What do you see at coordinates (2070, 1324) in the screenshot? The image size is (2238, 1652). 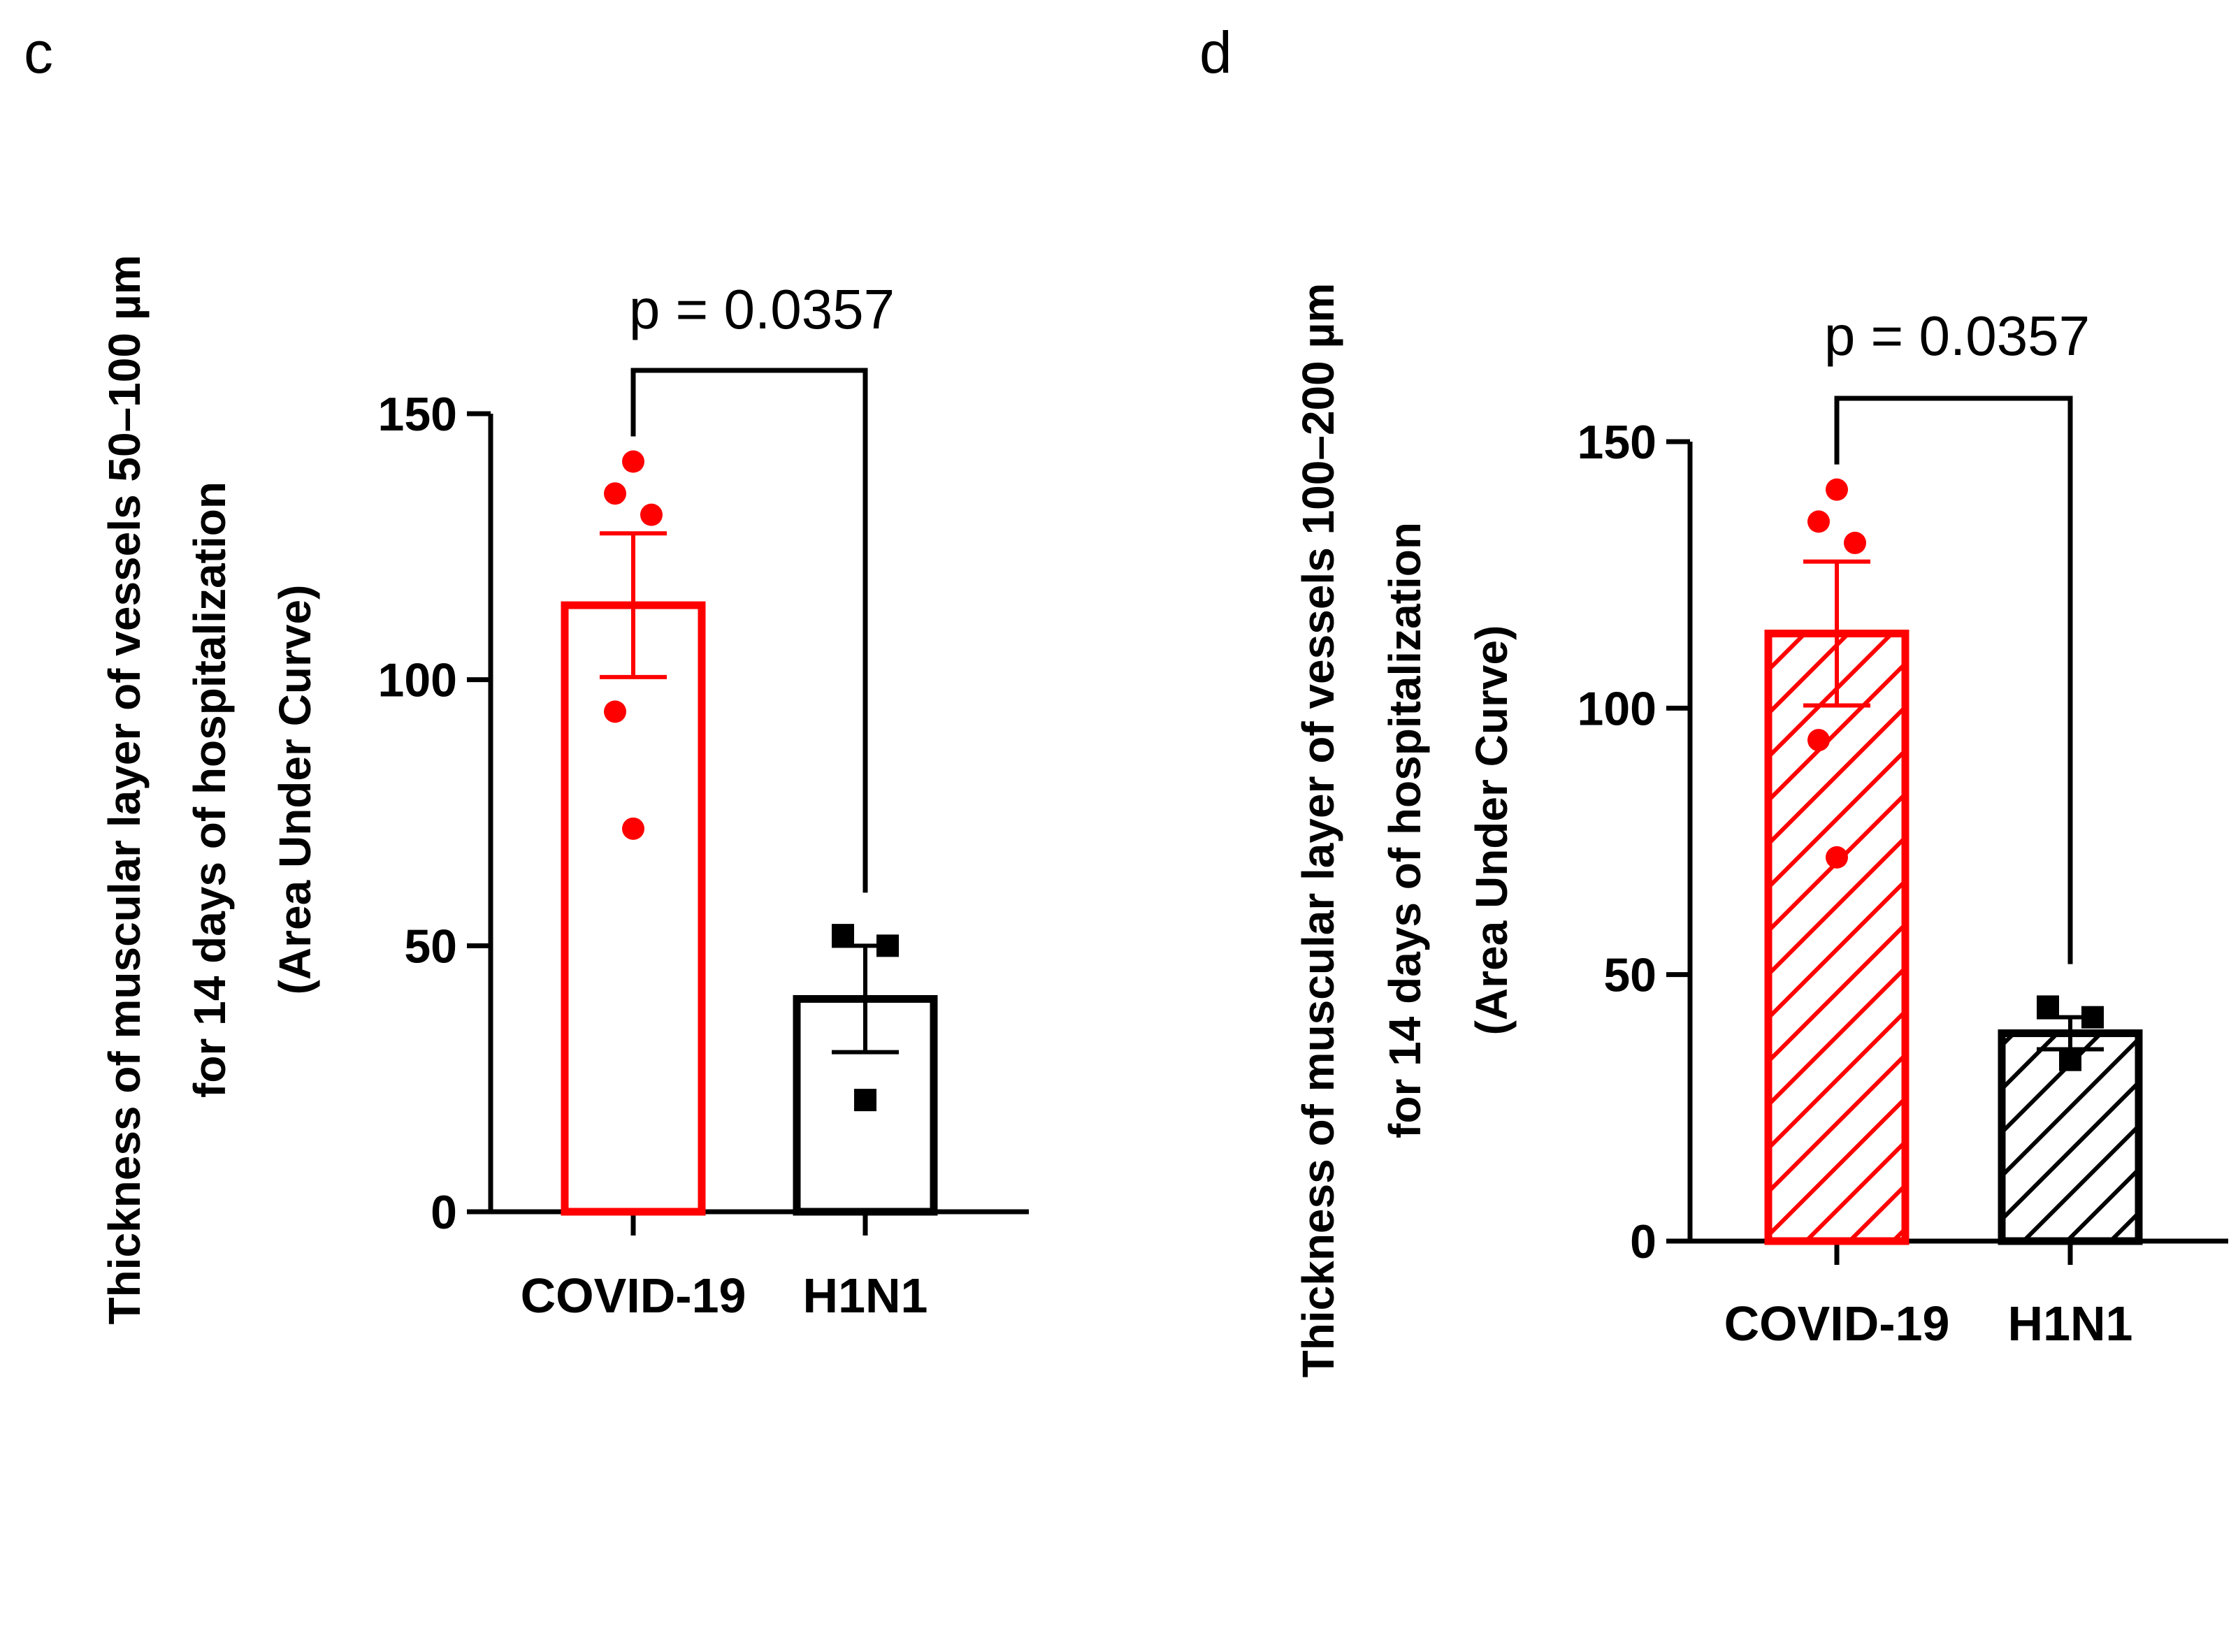 I see `panel-d-category-label-h1n1: H1N1` at bounding box center [2070, 1324].